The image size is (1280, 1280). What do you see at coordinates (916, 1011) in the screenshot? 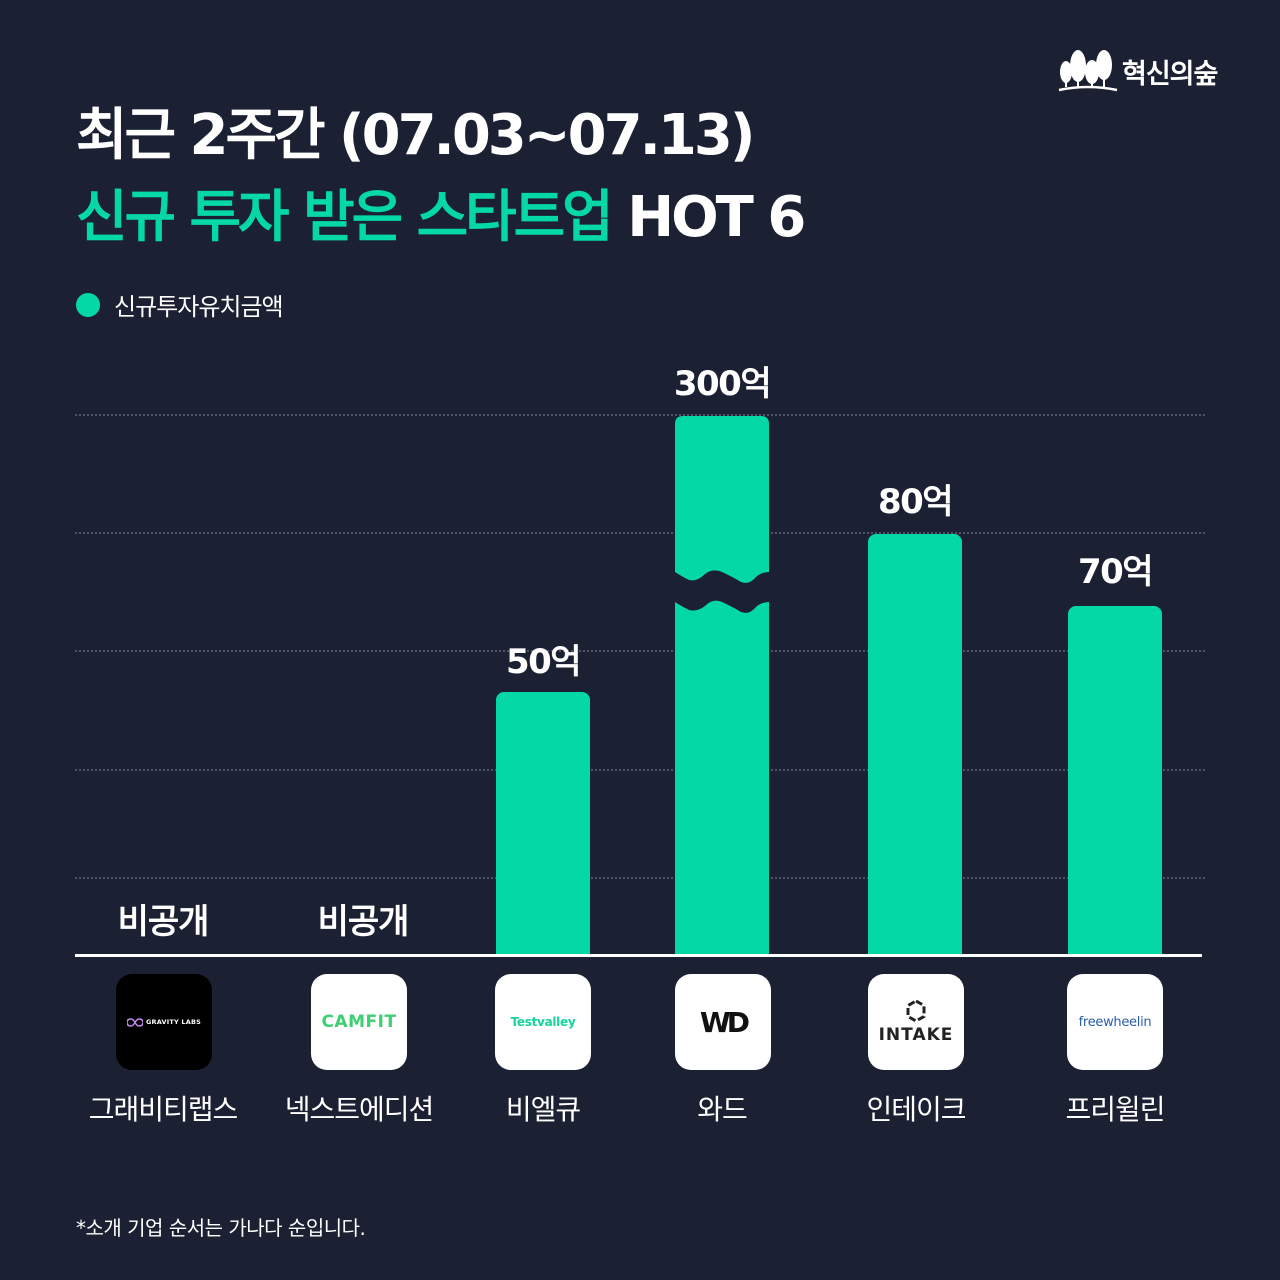
I see `hexagon-icon` at bounding box center [916, 1011].